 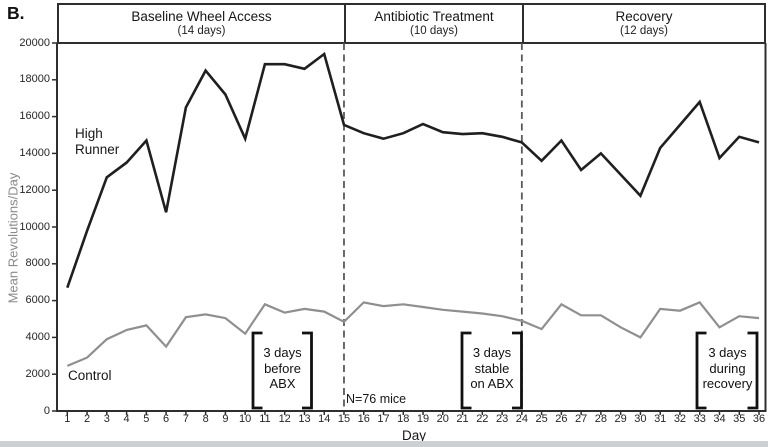 What do you see at coordinates (719, 419) in the screenshot?
I see `x-tick-label: 34` at bounding box center [719, 419].